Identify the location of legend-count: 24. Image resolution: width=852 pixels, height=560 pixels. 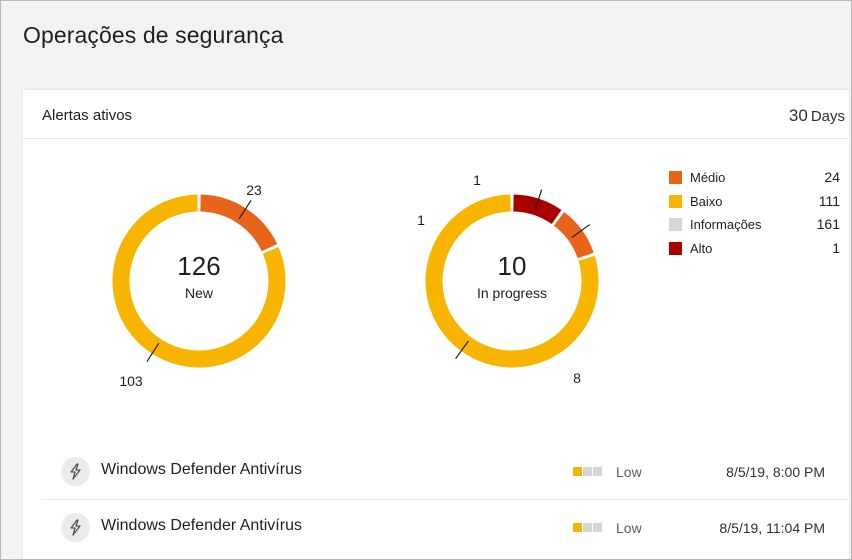
(832, 177).